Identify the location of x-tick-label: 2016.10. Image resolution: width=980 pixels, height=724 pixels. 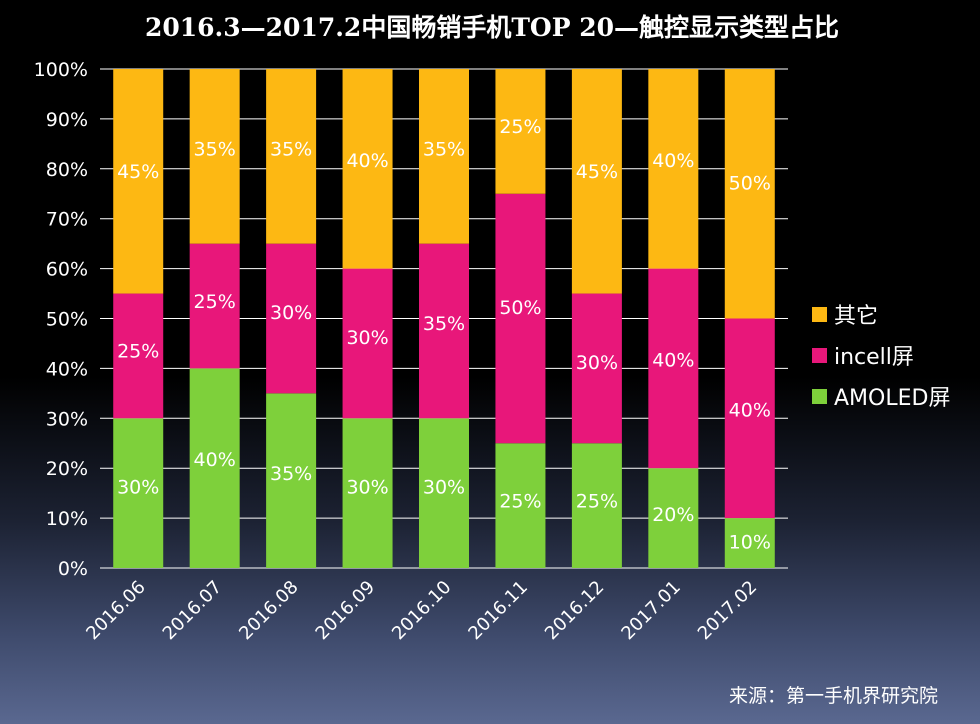
(421, 610).